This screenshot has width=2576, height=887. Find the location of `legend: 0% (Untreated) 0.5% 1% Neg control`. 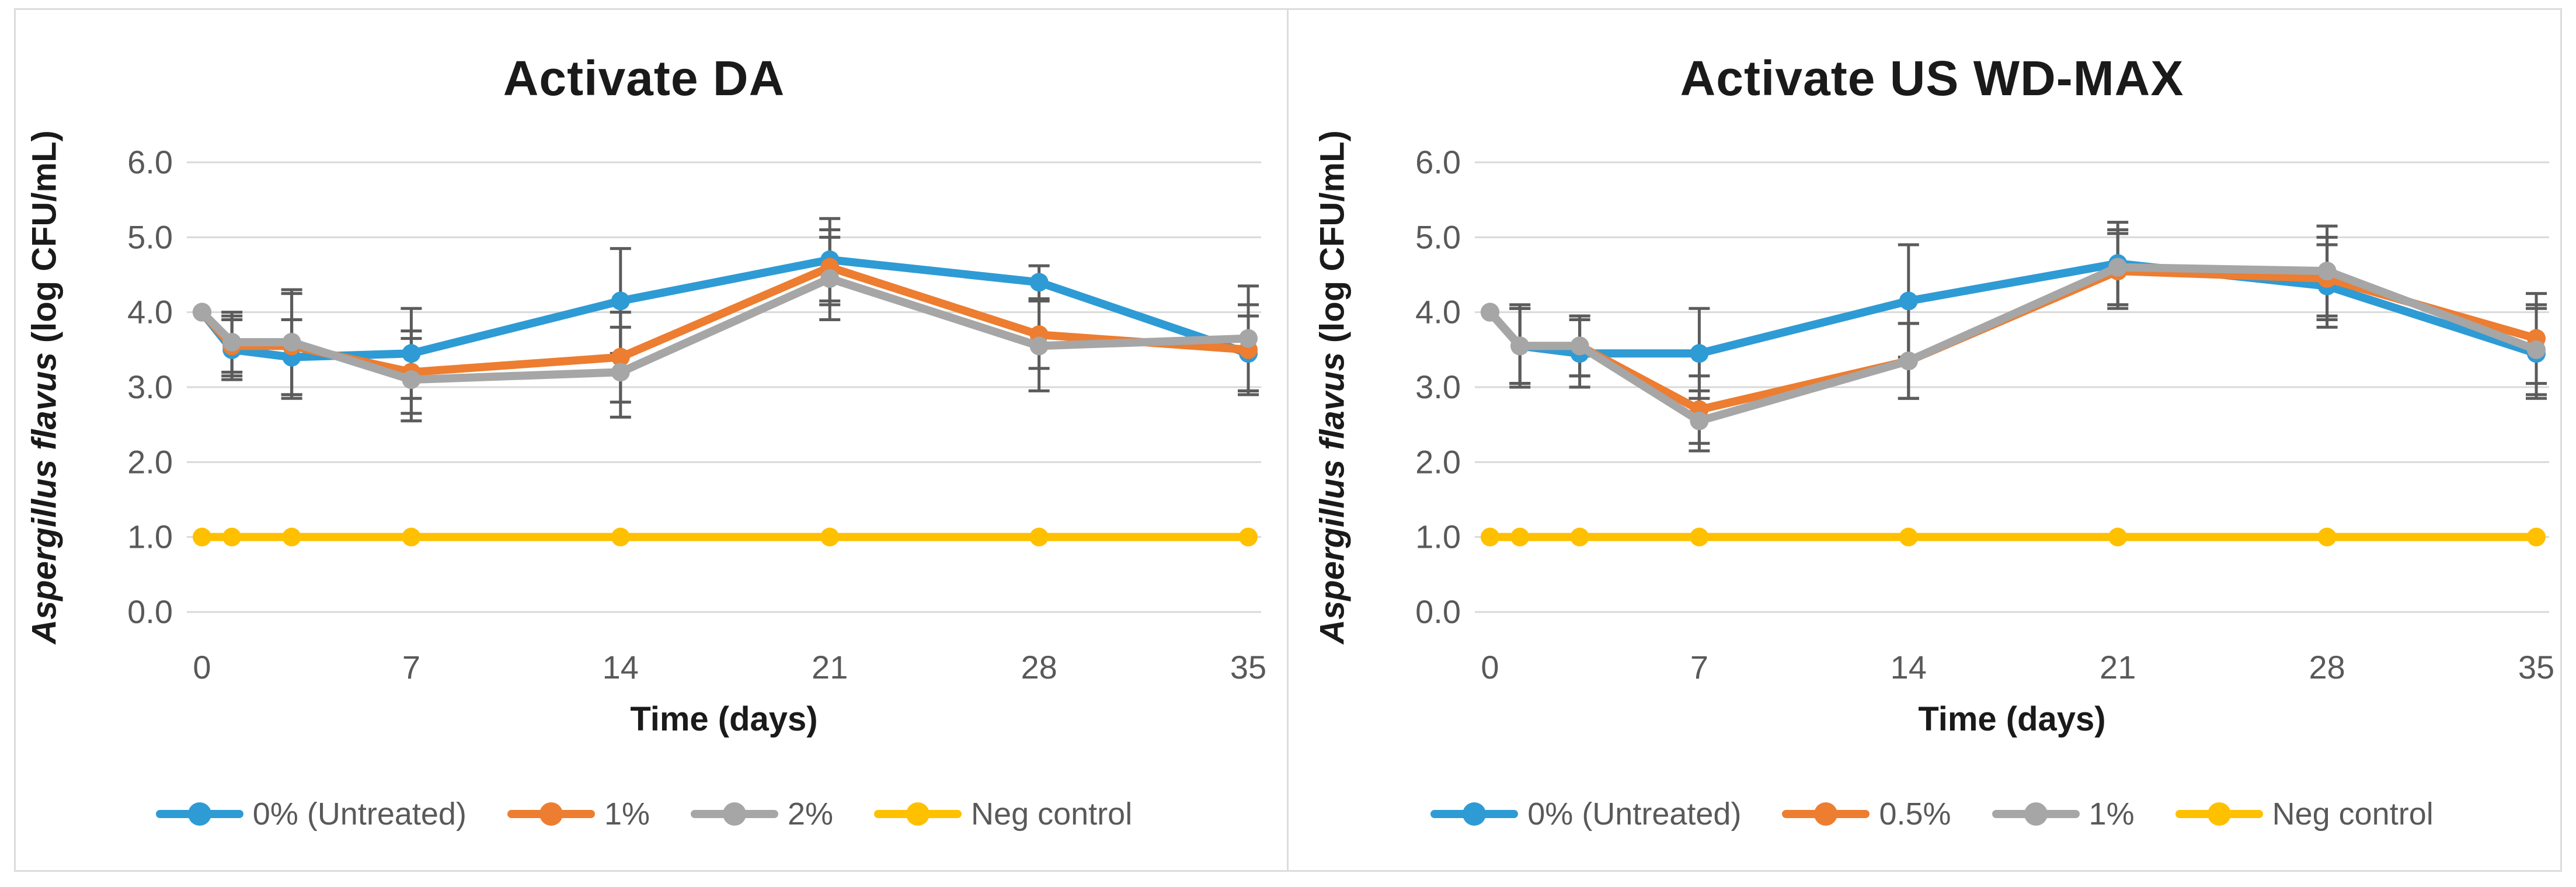

legend: 0% (Untreated) 0.5% 1% Neg control is located at coordinates (1932, 814).